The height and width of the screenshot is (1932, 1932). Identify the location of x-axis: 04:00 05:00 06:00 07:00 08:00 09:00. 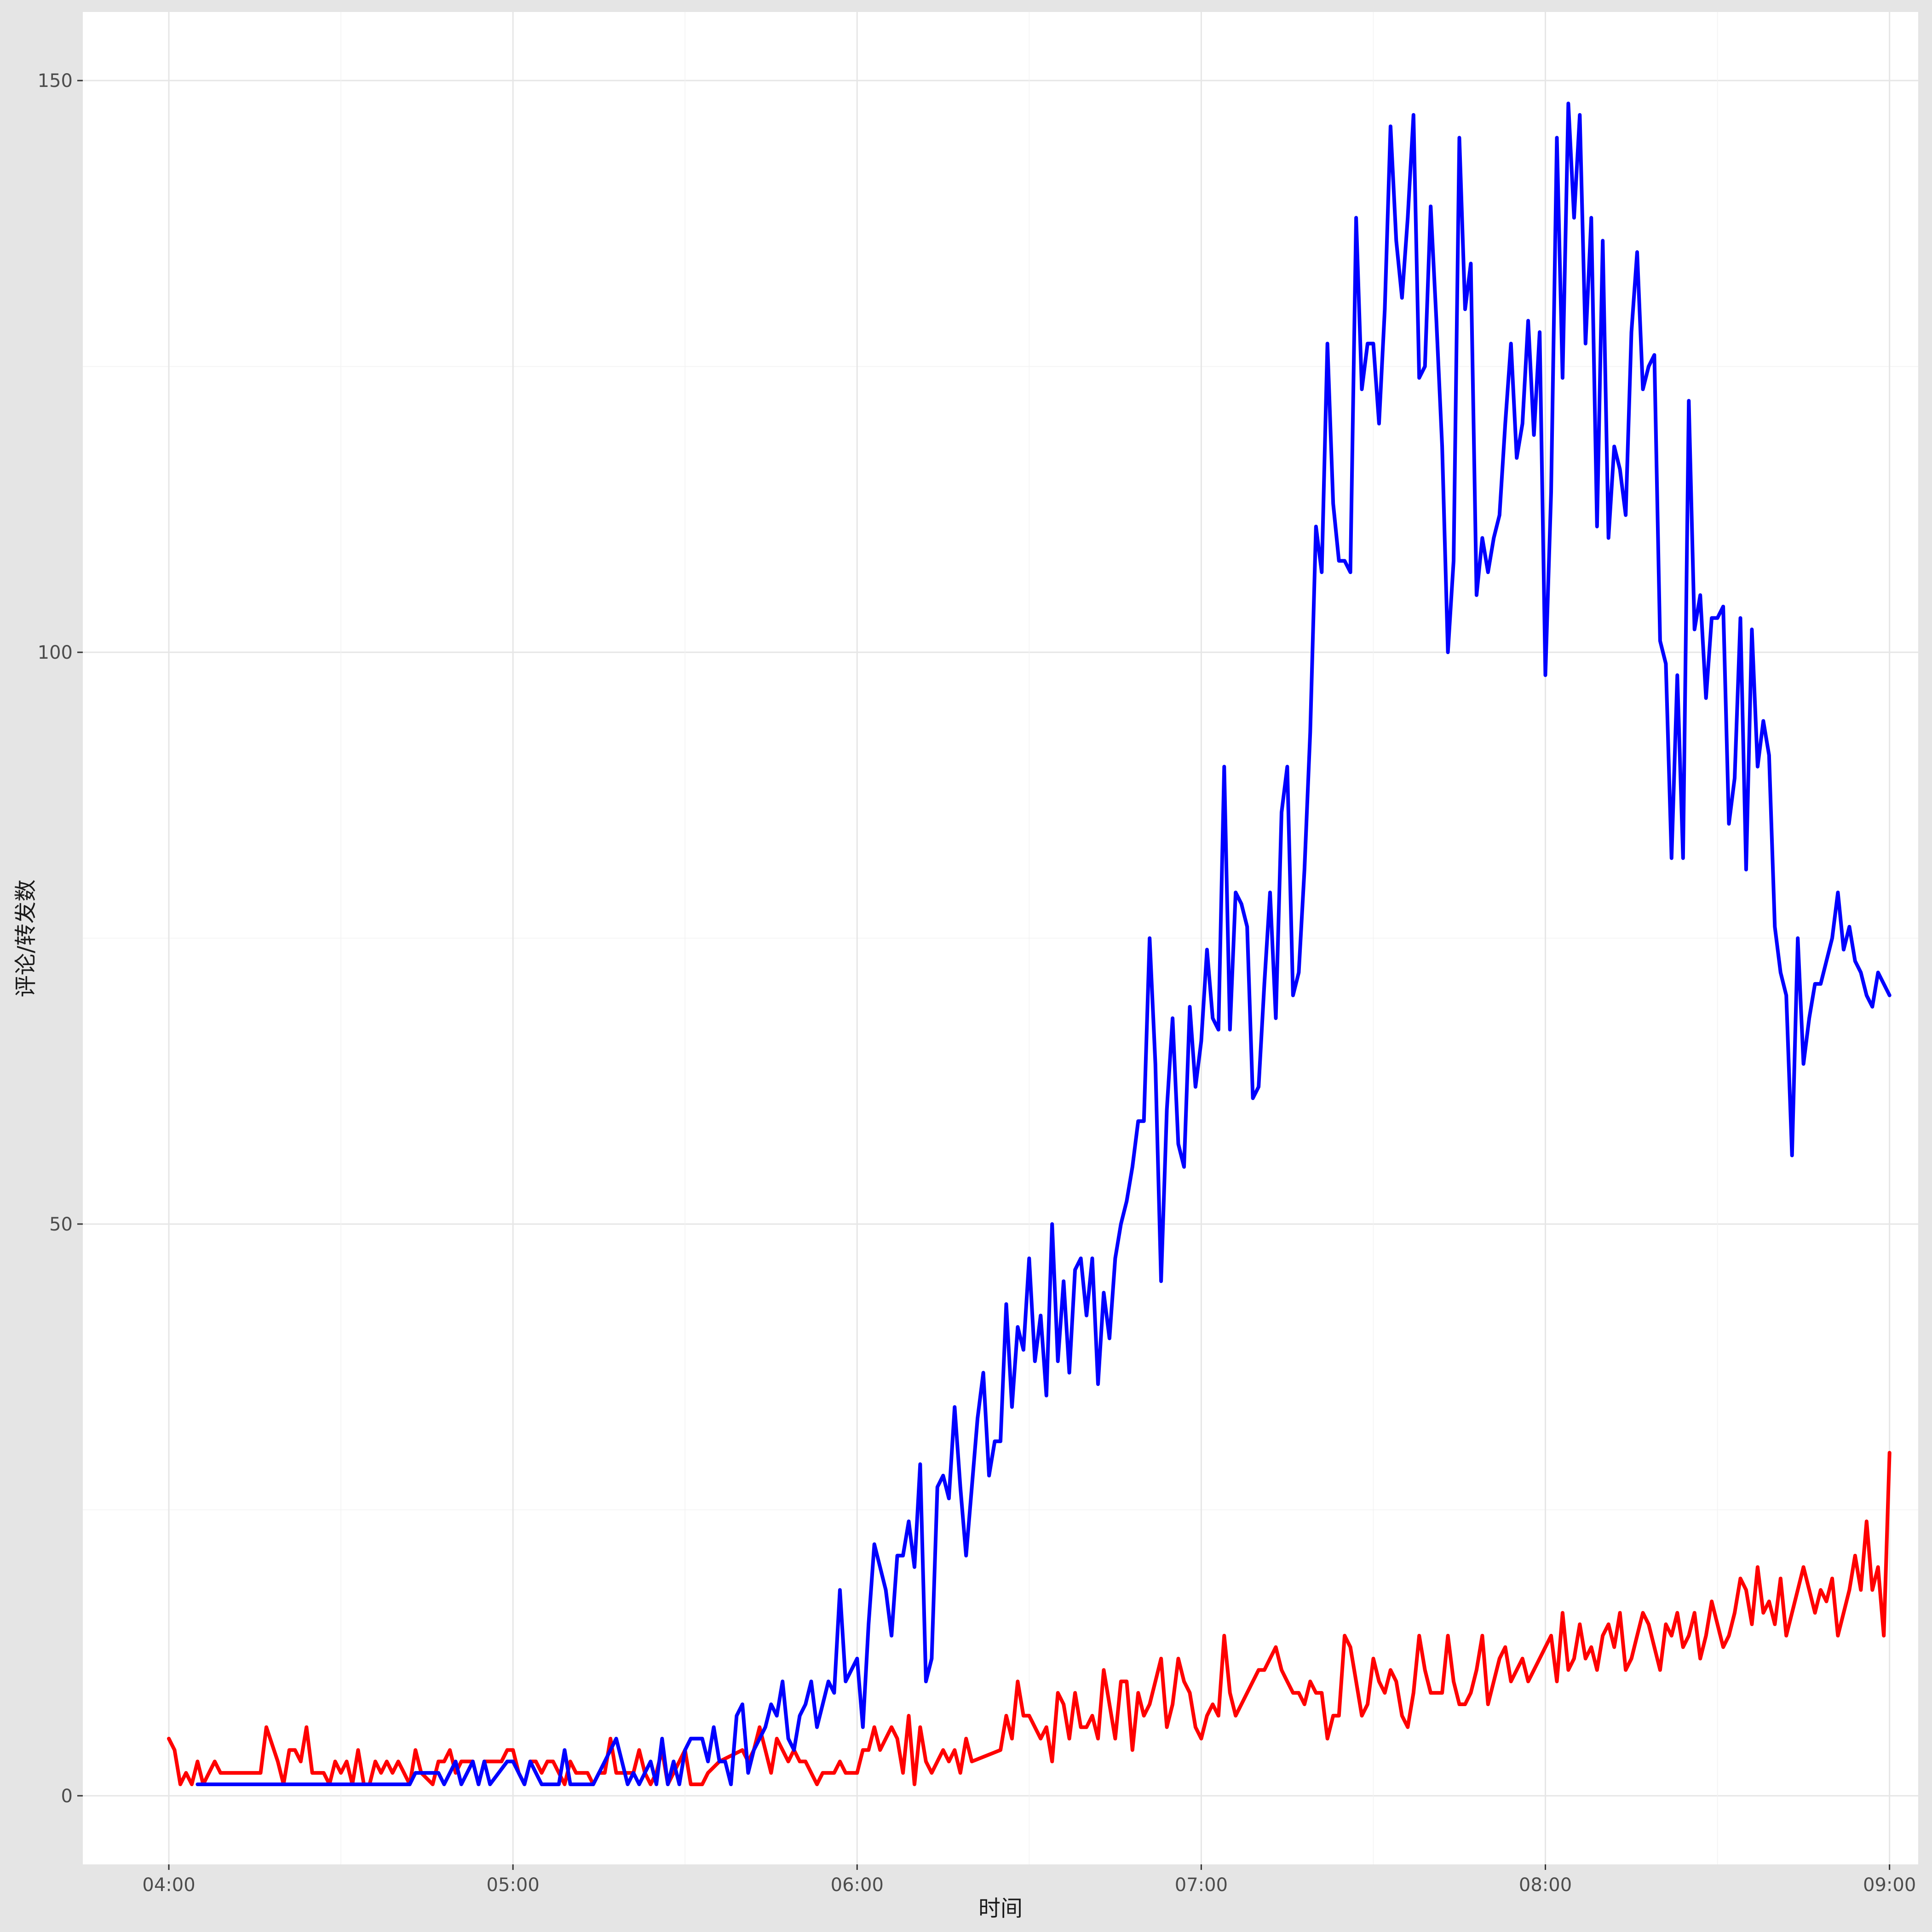
(1029, 1880).